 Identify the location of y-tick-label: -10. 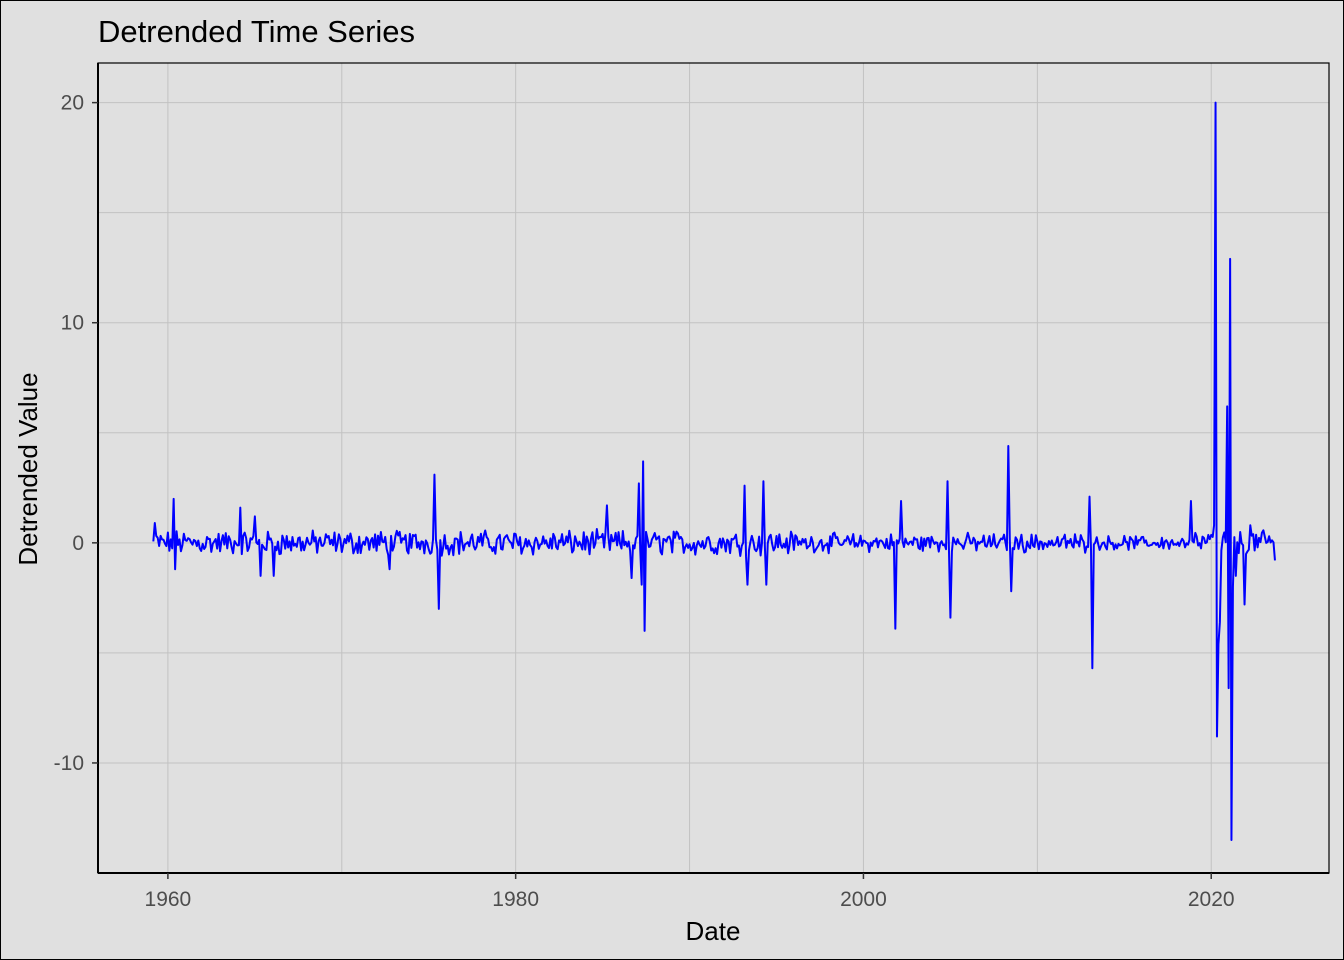
(69, 763).